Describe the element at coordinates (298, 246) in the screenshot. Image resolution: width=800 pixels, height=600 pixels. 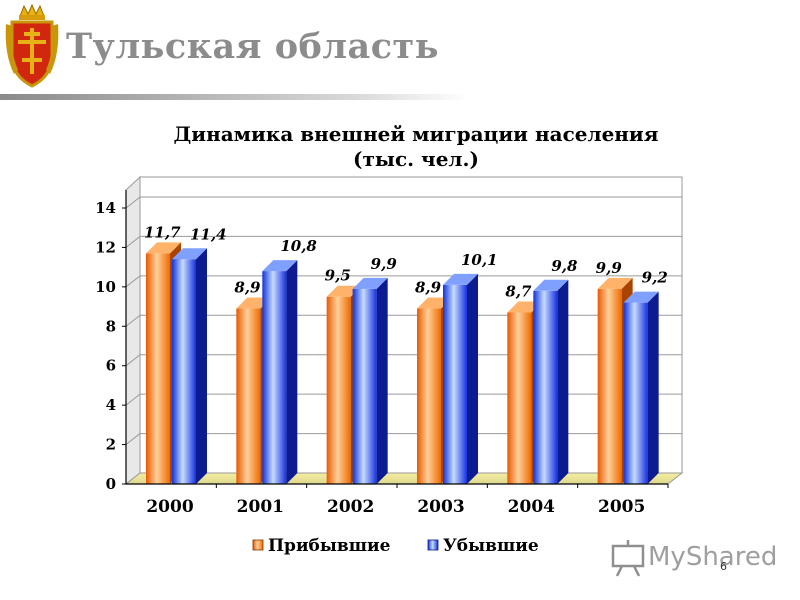
I see `data-label: 10,8` at that location.